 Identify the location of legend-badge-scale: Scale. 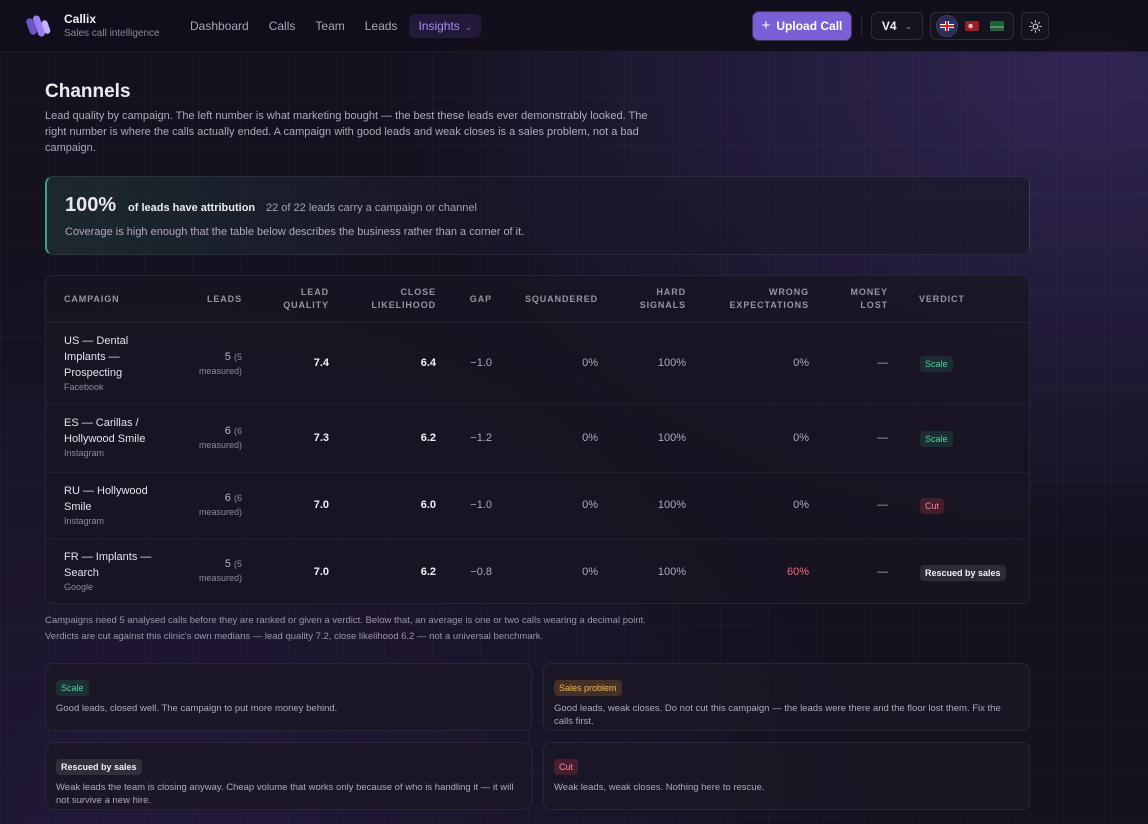
(72, 688).